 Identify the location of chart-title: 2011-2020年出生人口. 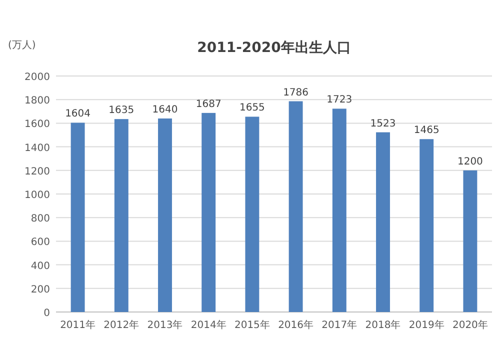
(274, 48).